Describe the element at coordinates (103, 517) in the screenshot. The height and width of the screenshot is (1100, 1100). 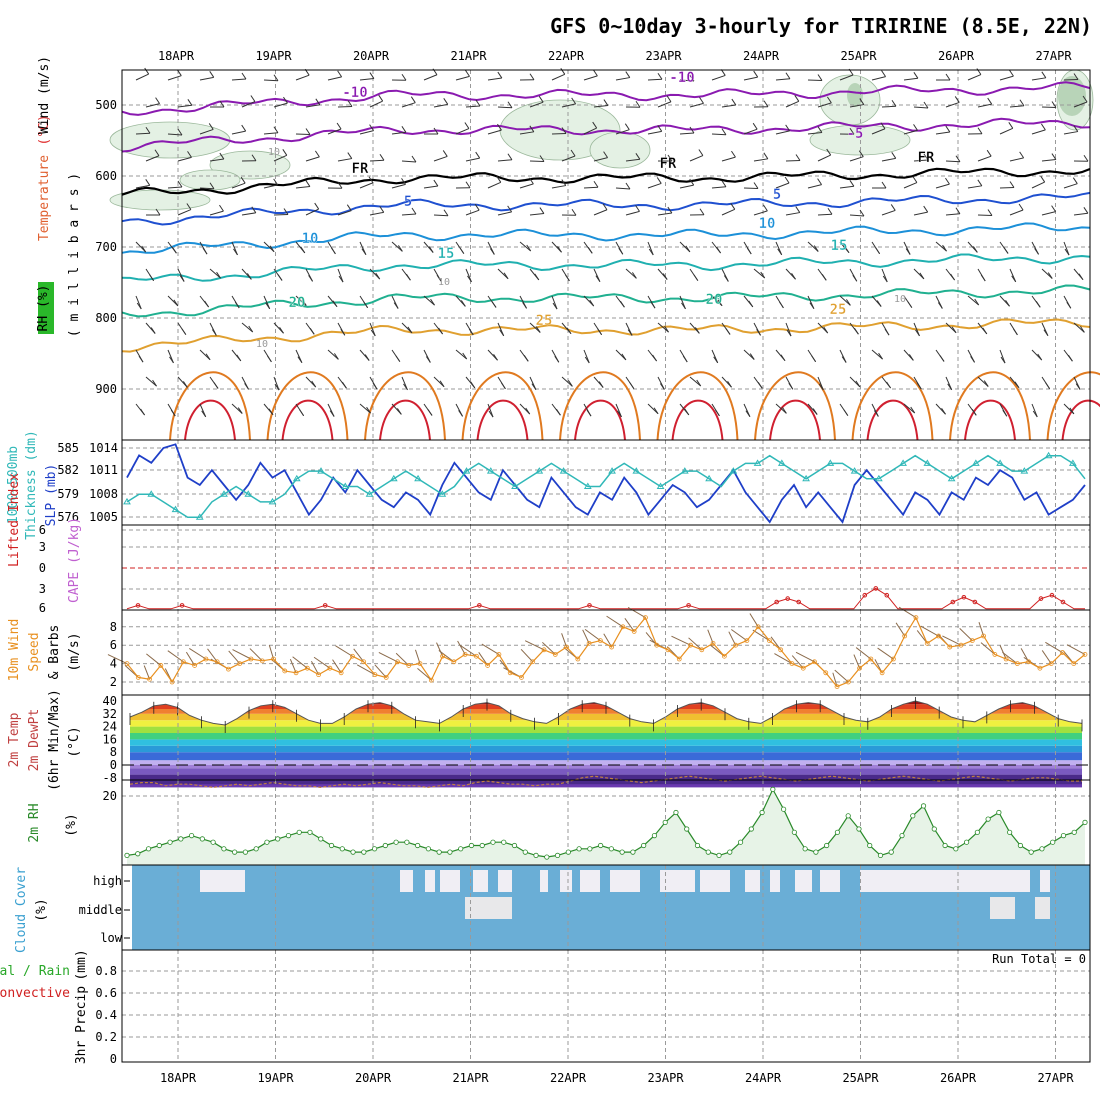
I see `slp-tick-label: 1005` at that location.